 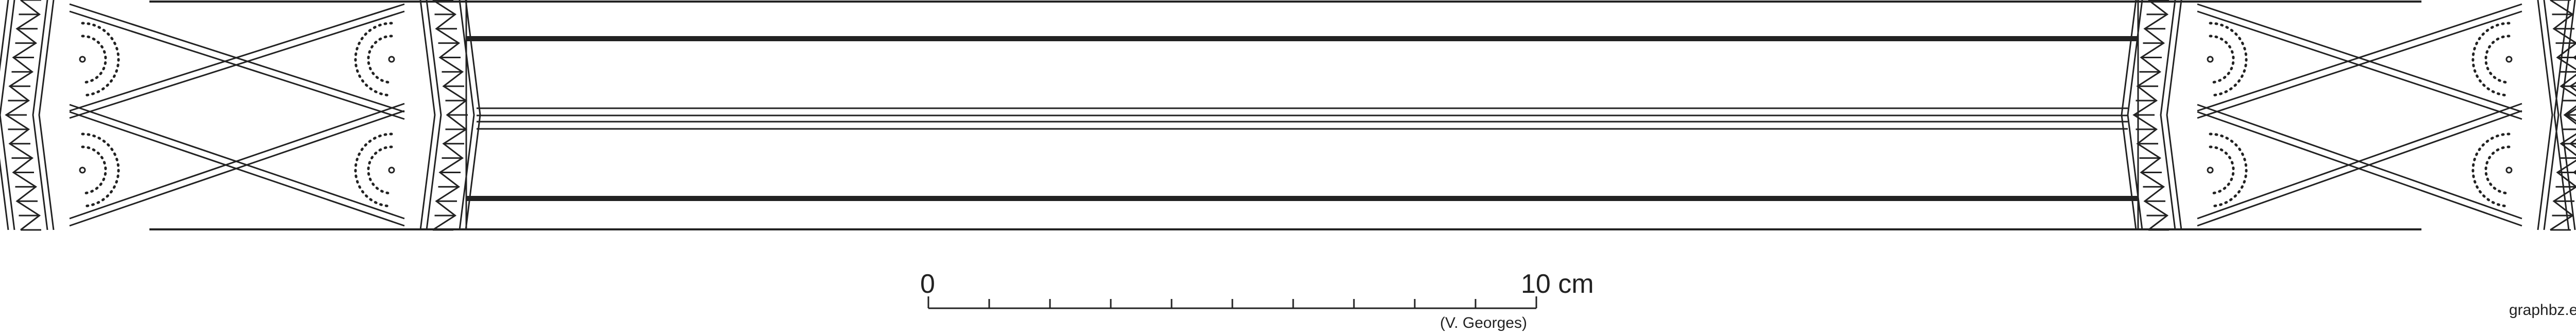 I want to click on diamond-panel-left, so click(x=237, y=115).